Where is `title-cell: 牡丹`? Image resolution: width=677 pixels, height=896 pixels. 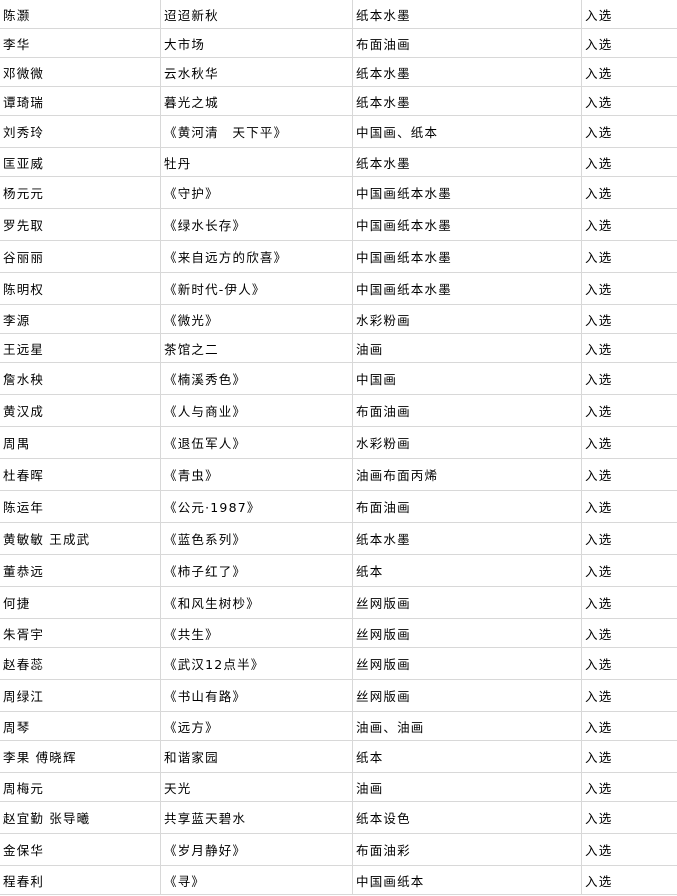
title-cell: 牡丹 is located at coordinates (256, 162).